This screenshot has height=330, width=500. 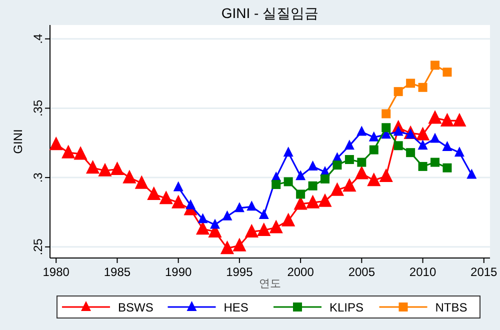 I want to click on x-tick-label: 2005, so click(x=362, y=272).